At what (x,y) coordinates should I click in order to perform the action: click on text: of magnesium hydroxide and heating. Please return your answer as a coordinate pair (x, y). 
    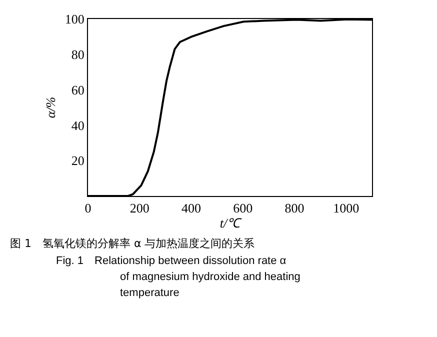
    Looking at the image, I should click on (210, 277).